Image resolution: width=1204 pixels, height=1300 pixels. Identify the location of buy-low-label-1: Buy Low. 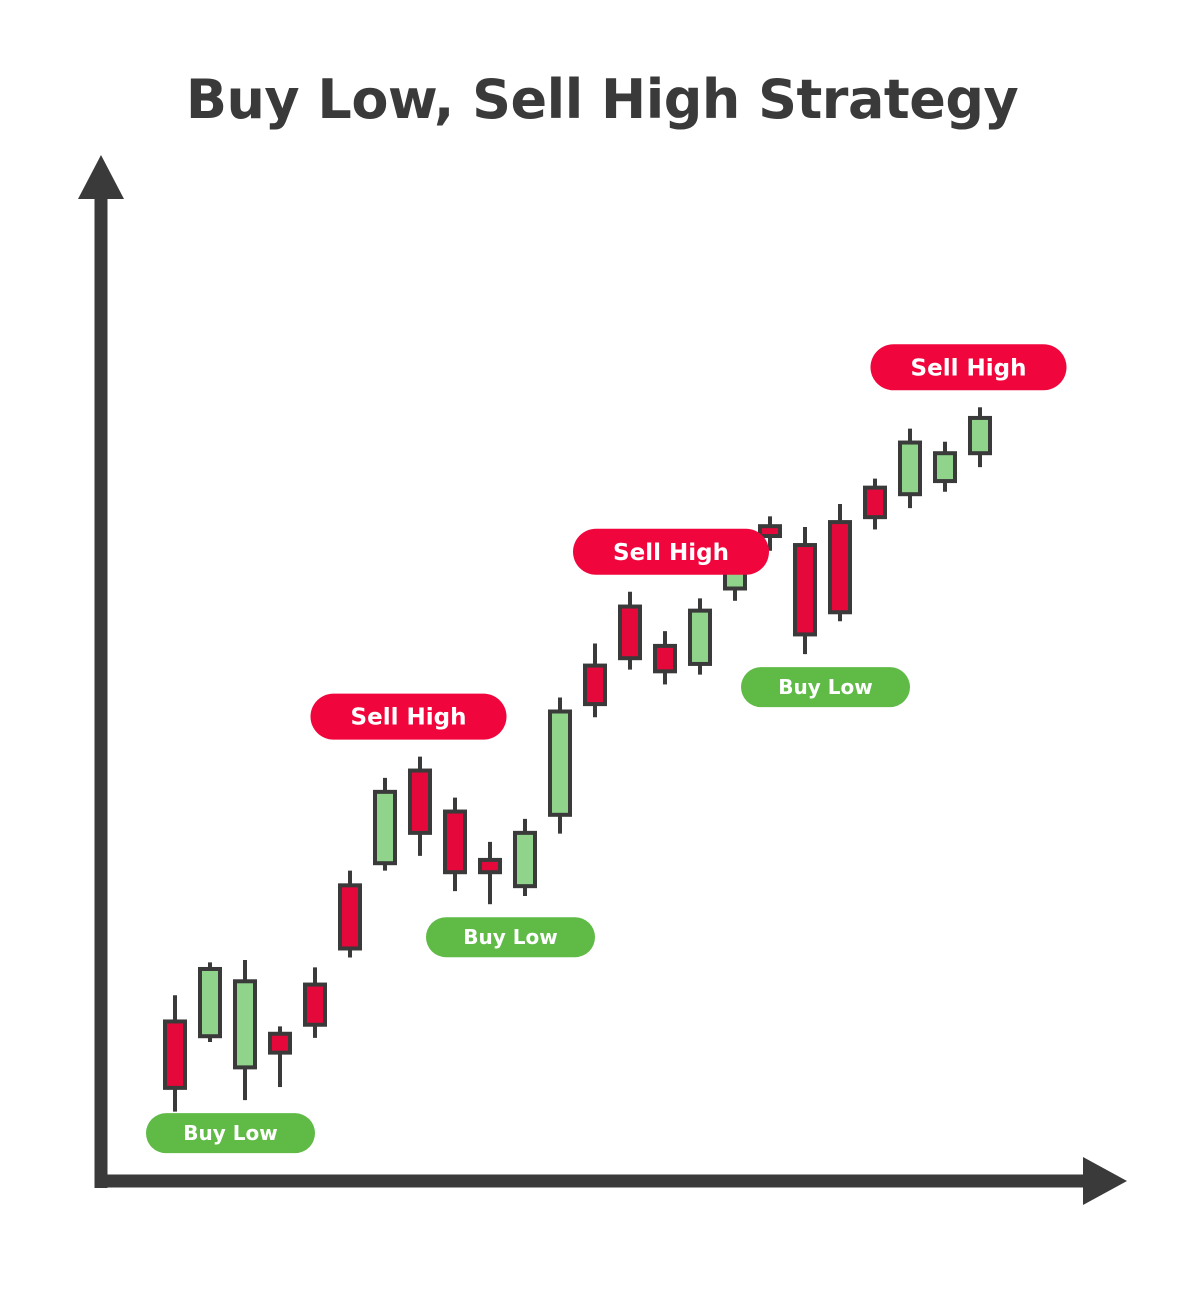
(230, 1133).